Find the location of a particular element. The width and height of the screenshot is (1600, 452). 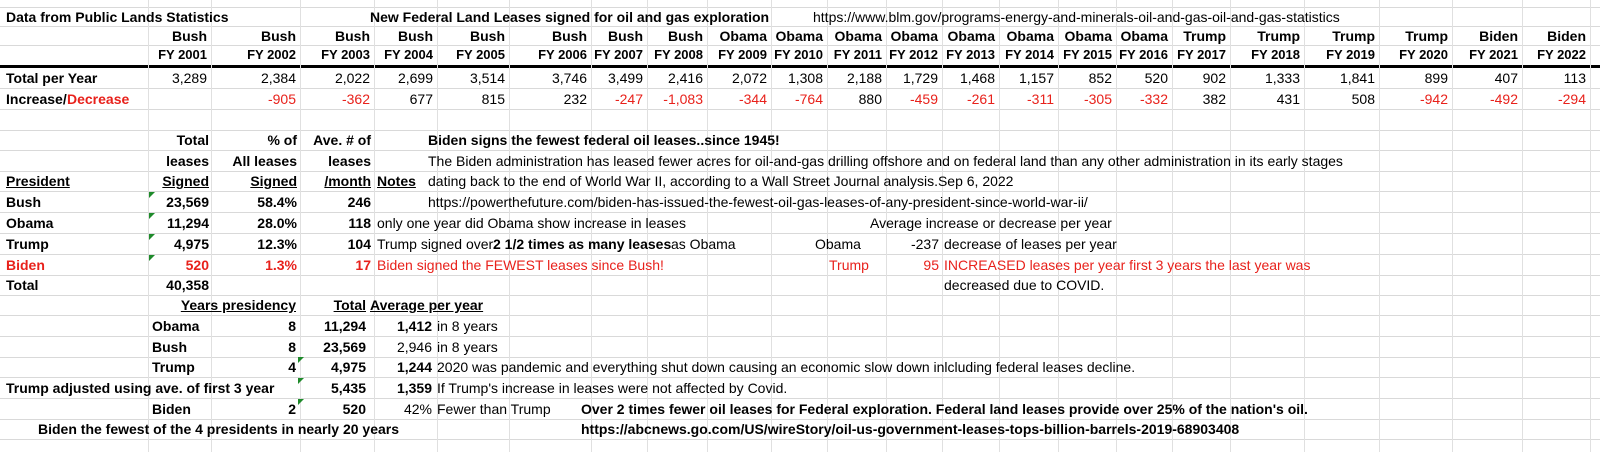

leases-per-month: 118 is located at coordinates (359, 223).